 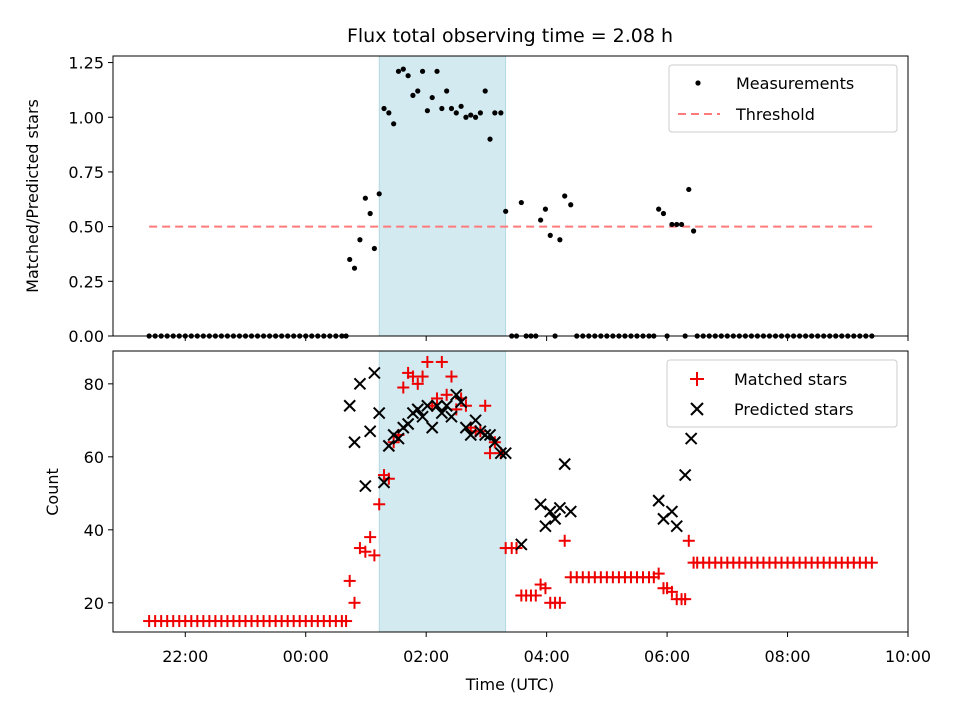 What do you see at coordinates (510, 36) in the screenshot?
I see `chart-title: Flux total observing time = 2.08 h` at bounding box center [510, 36].